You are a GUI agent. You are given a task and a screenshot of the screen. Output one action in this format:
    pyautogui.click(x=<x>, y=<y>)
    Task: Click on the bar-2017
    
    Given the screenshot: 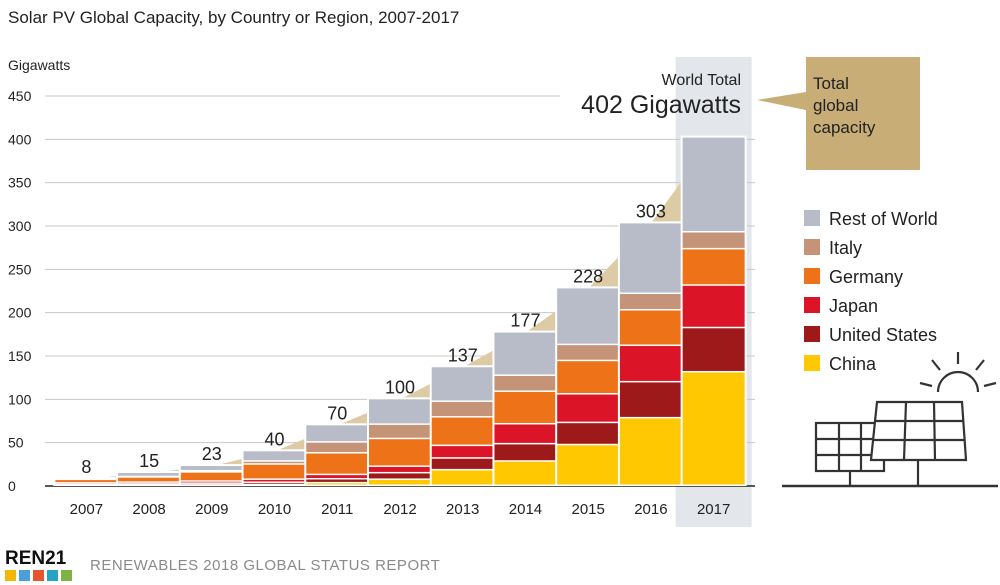 What is the action you would take?
    pyautogui.click(x=713, y=310)
    